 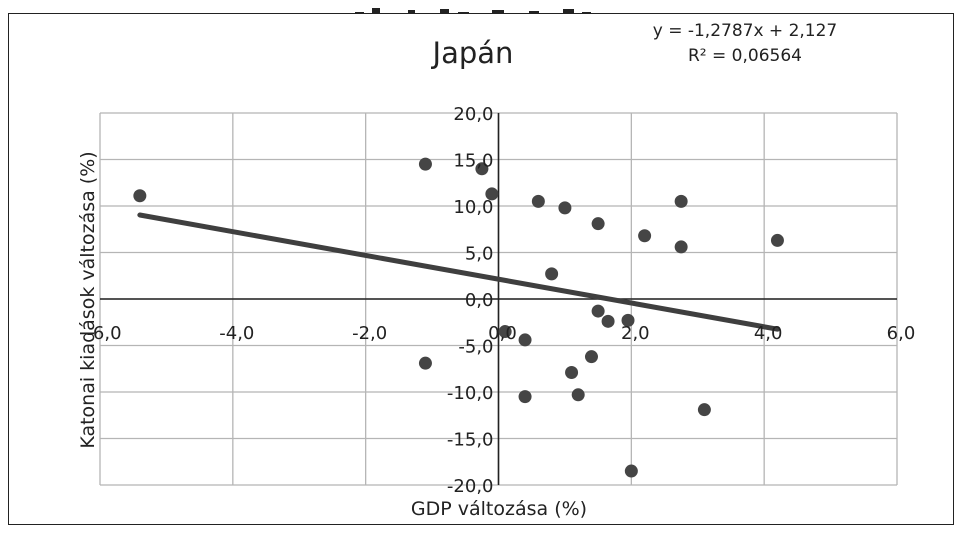 I want to click on x-axis-title: GDP változása (%), so click(x=499, y=509).